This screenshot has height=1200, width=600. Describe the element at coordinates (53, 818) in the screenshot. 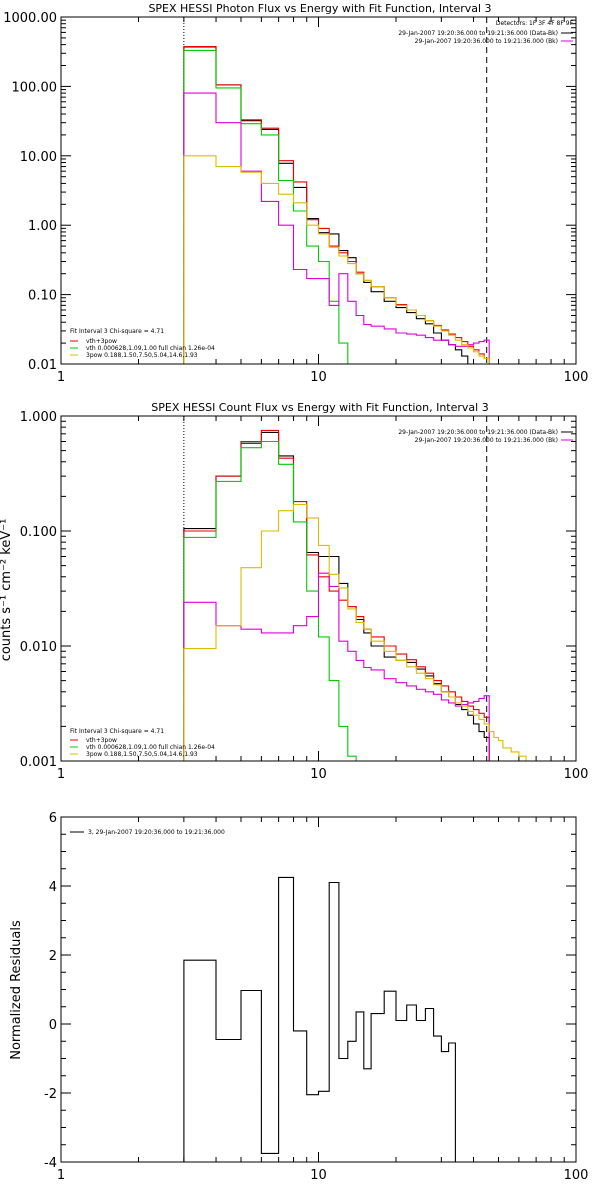

I see `y-tick-label: 6` at that location.